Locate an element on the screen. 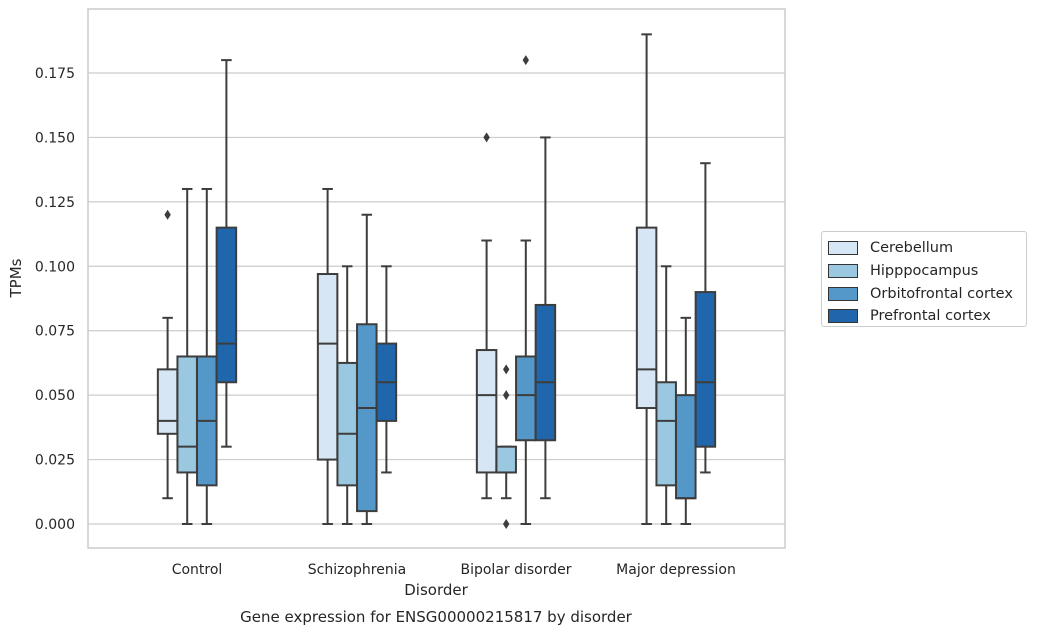 This screenshot has height=634, width=1037. y-tick-label: 0.150 is located at coordinates (55, 138).